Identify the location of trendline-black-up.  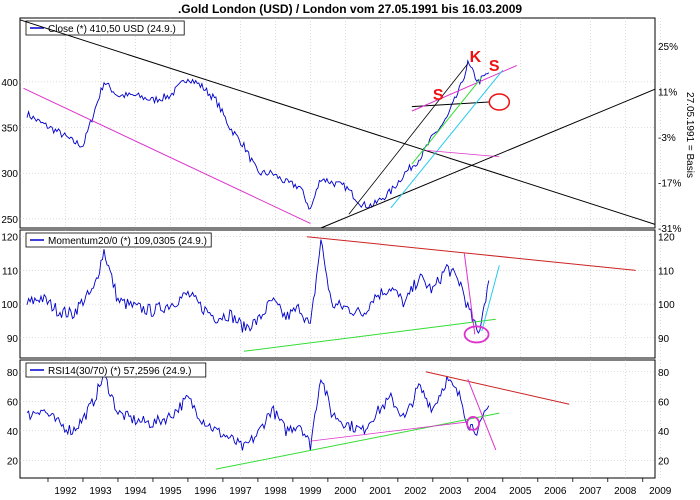
(488, 158).